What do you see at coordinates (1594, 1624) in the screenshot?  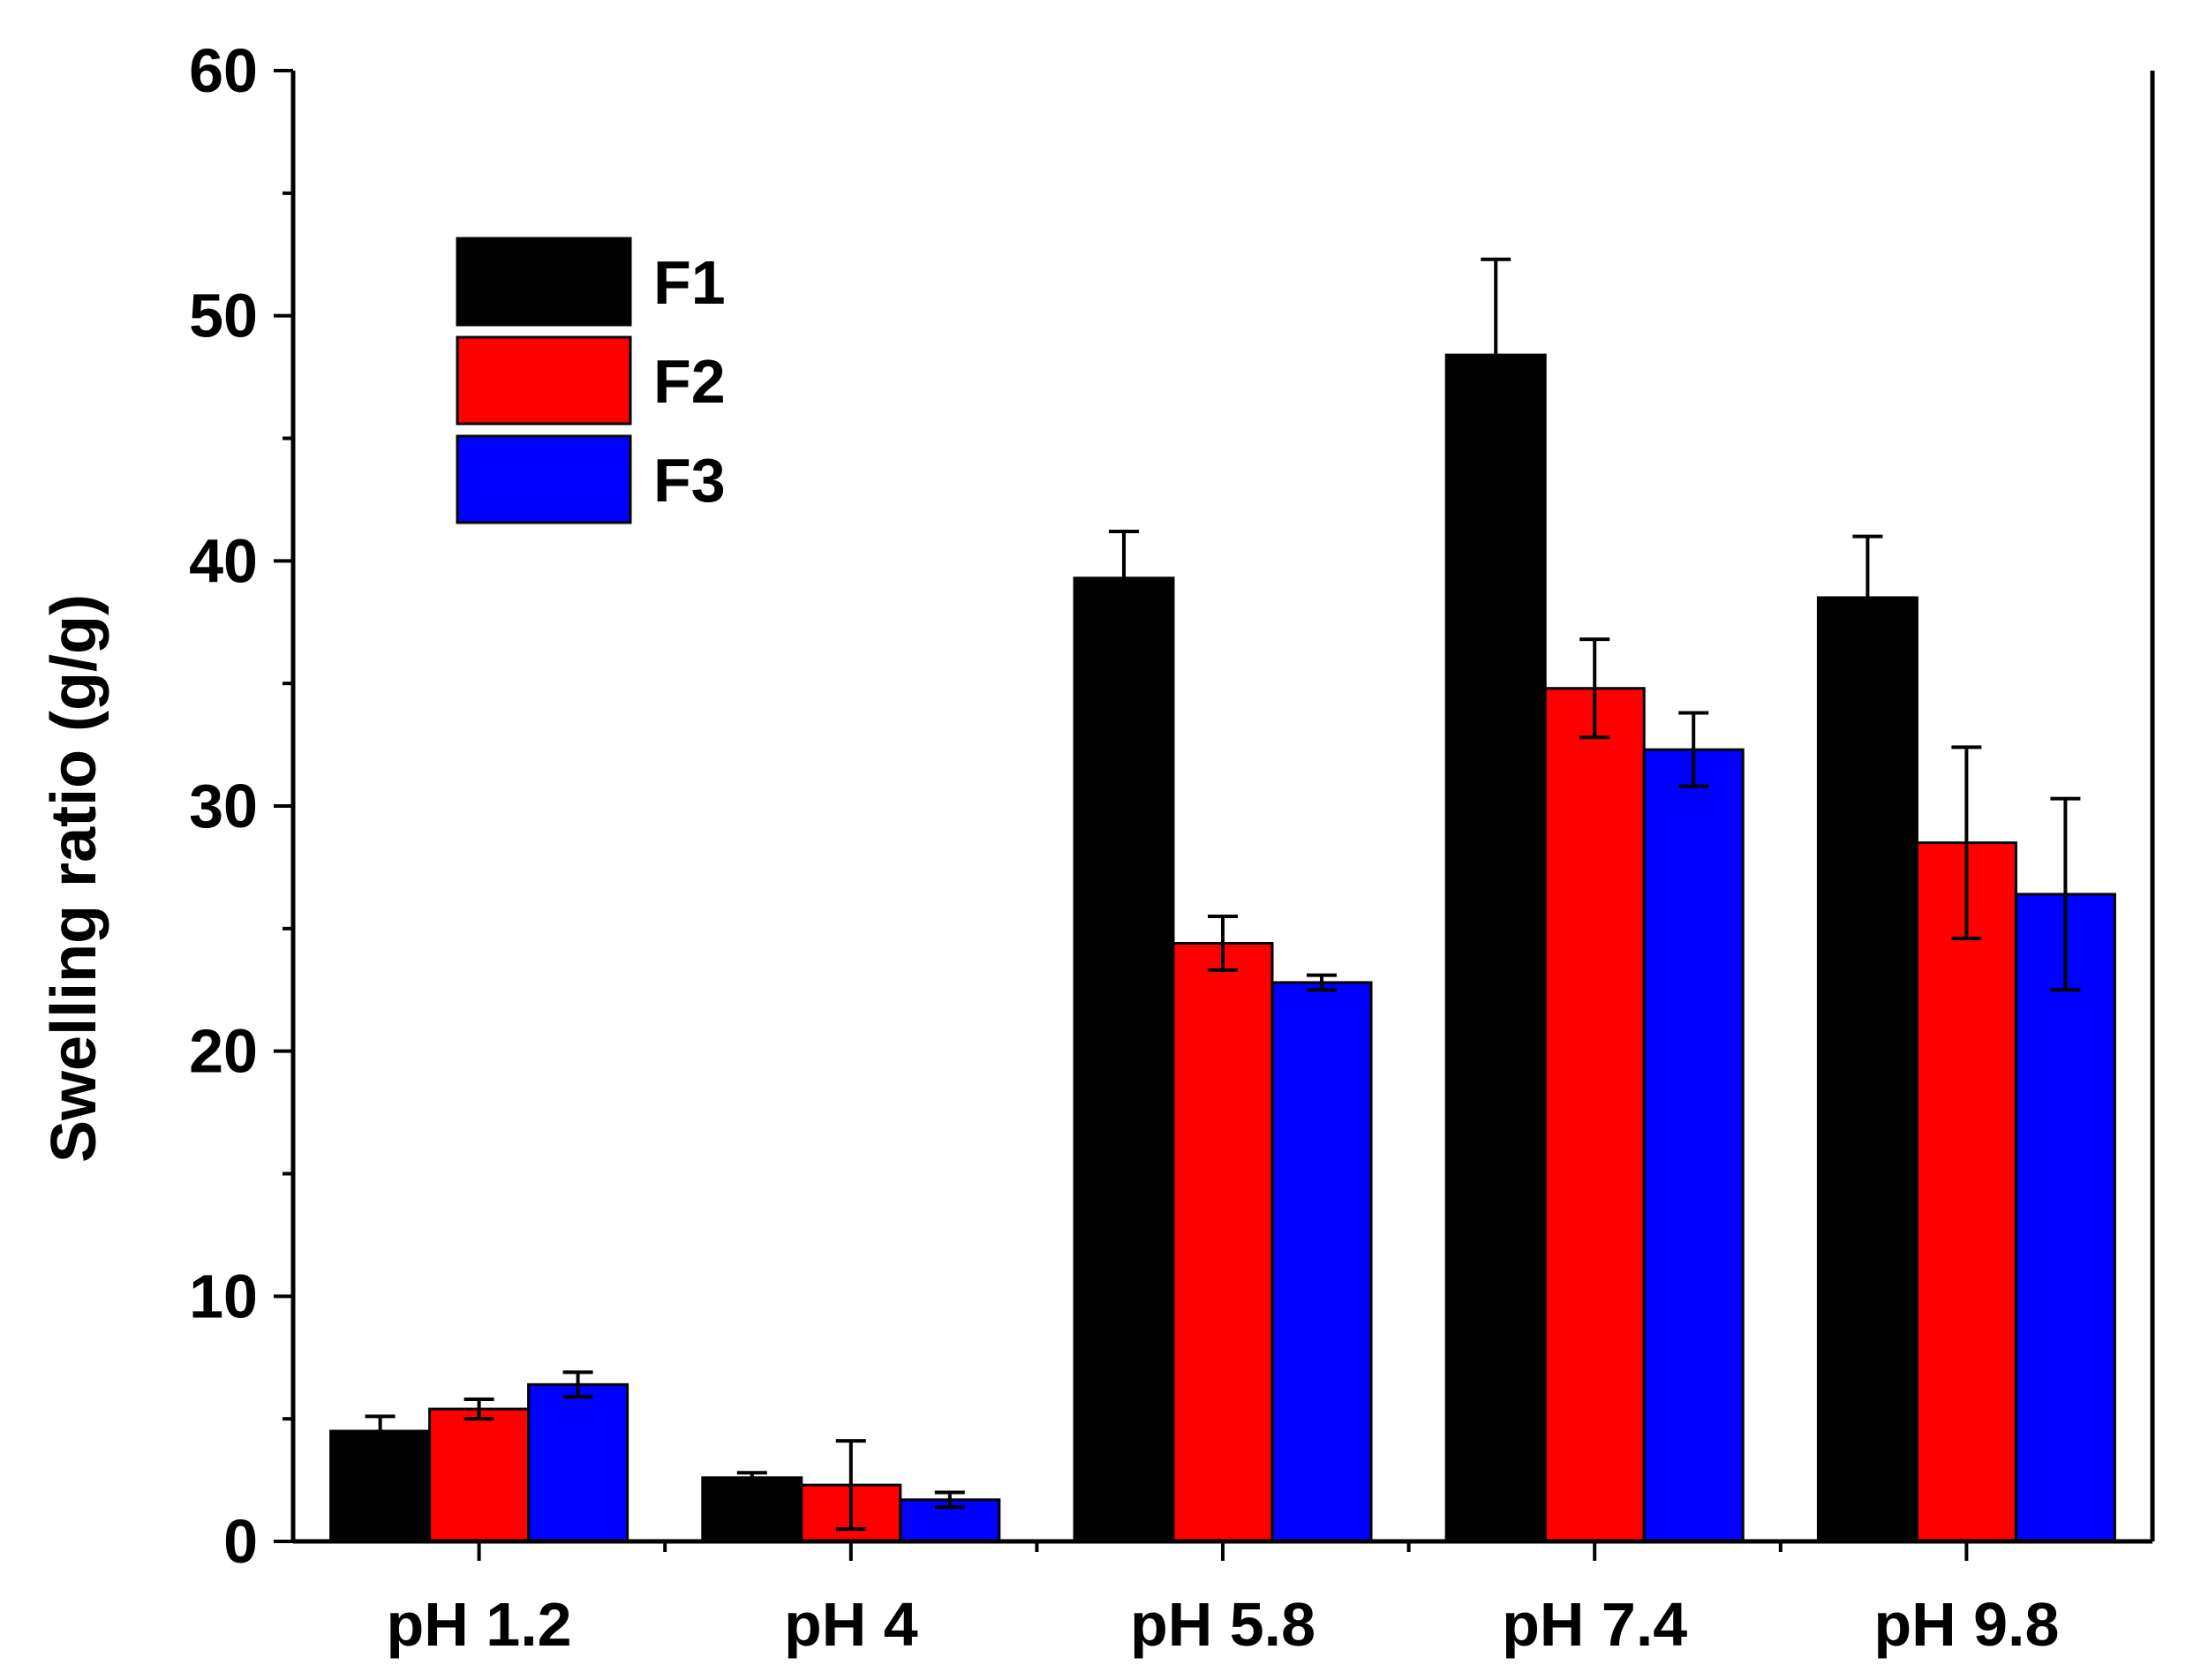 I see `x-tick-label: pH 7.4` at bounding box center [1594, 1624].